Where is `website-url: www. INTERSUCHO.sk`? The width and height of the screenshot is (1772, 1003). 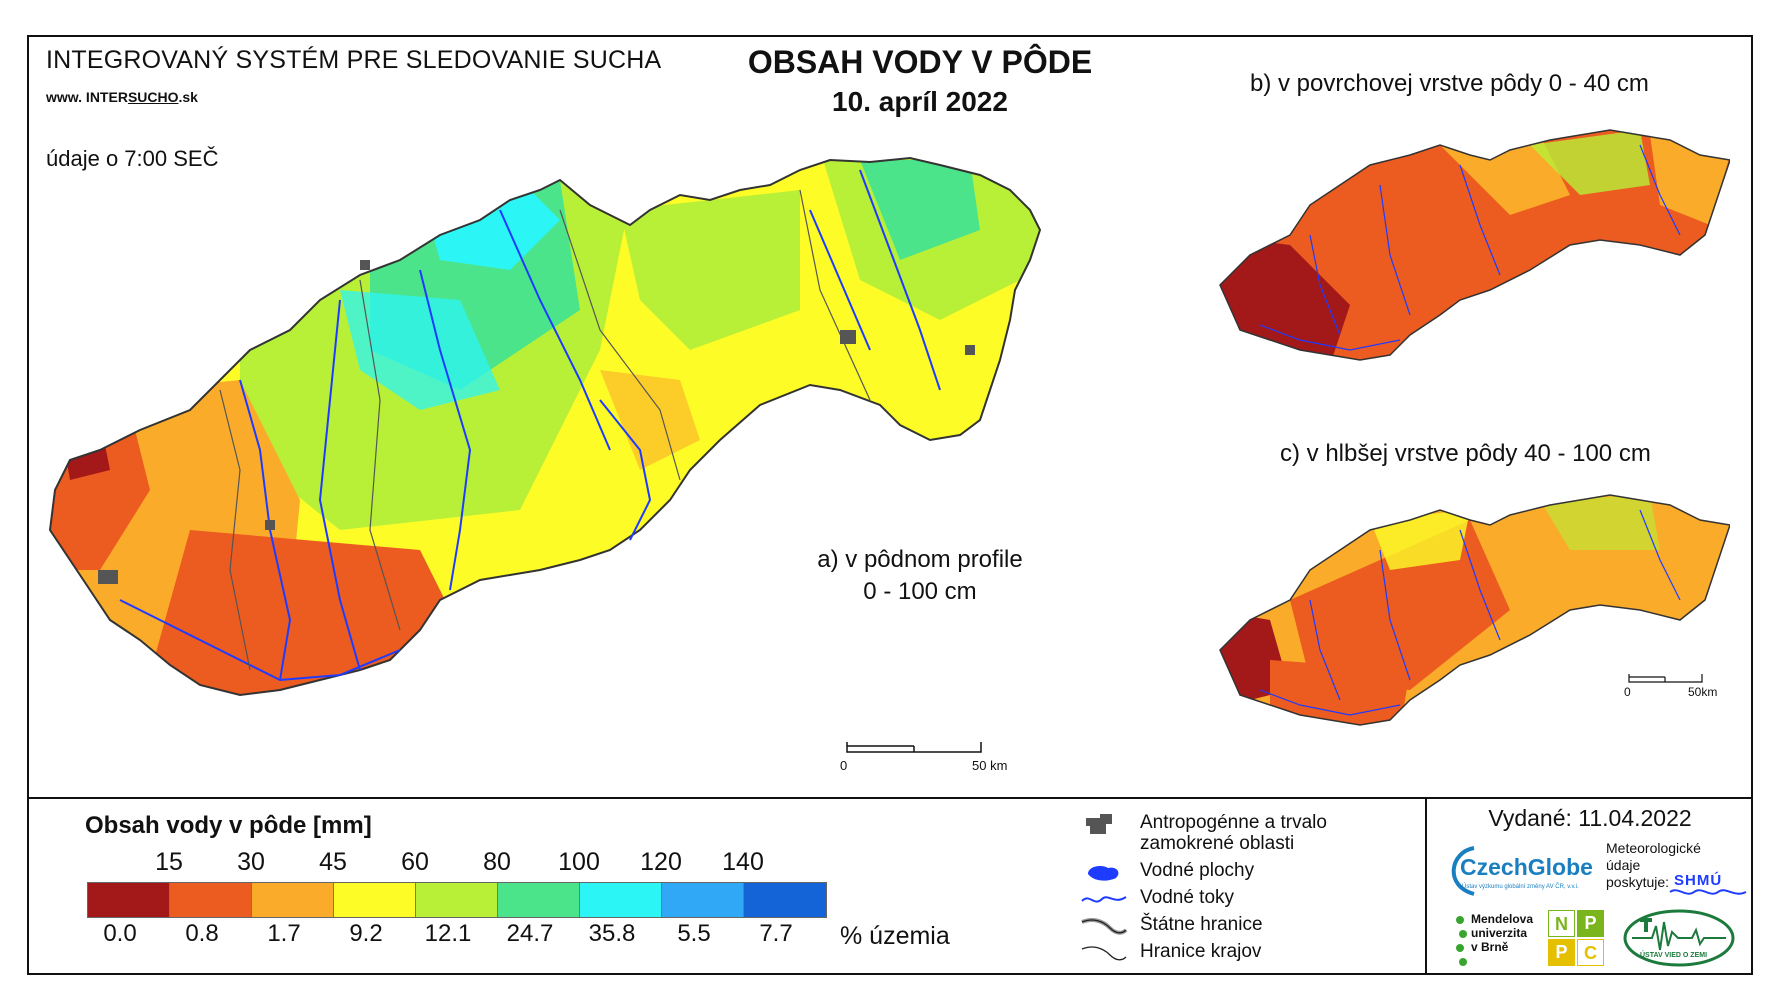 website-url: www. INTERSUCHO.sk is located at coordinates (122, 97).